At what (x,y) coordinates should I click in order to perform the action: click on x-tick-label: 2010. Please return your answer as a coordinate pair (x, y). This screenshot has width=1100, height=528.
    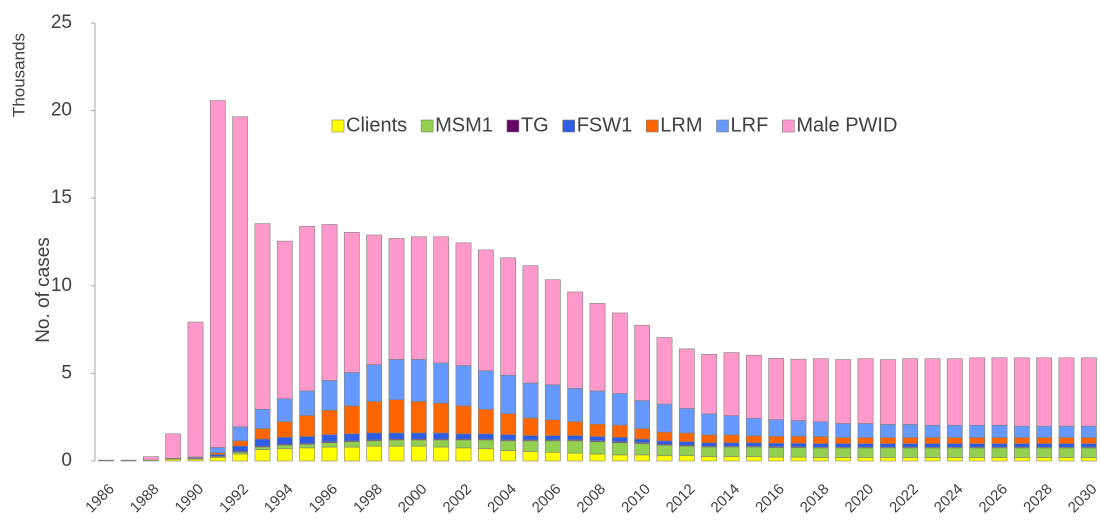
    Looking at the image, I should click on (636, 499).